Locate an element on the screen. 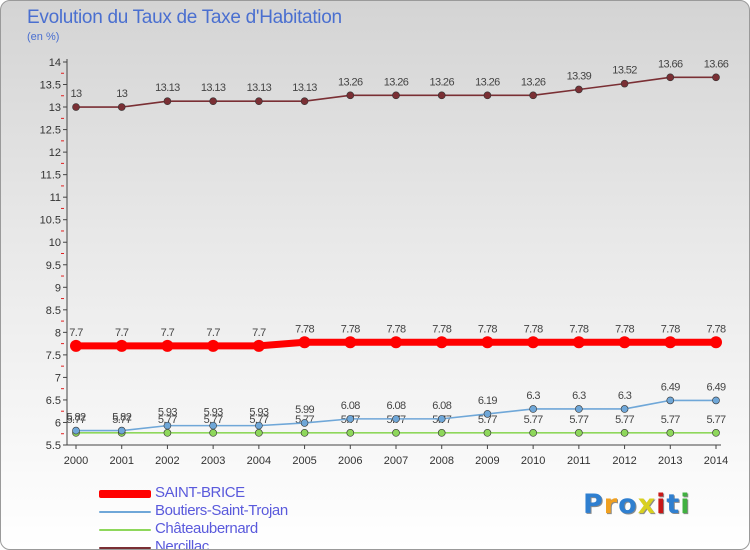  x-tick-label: 2001 is located at coordinates (121, 461).